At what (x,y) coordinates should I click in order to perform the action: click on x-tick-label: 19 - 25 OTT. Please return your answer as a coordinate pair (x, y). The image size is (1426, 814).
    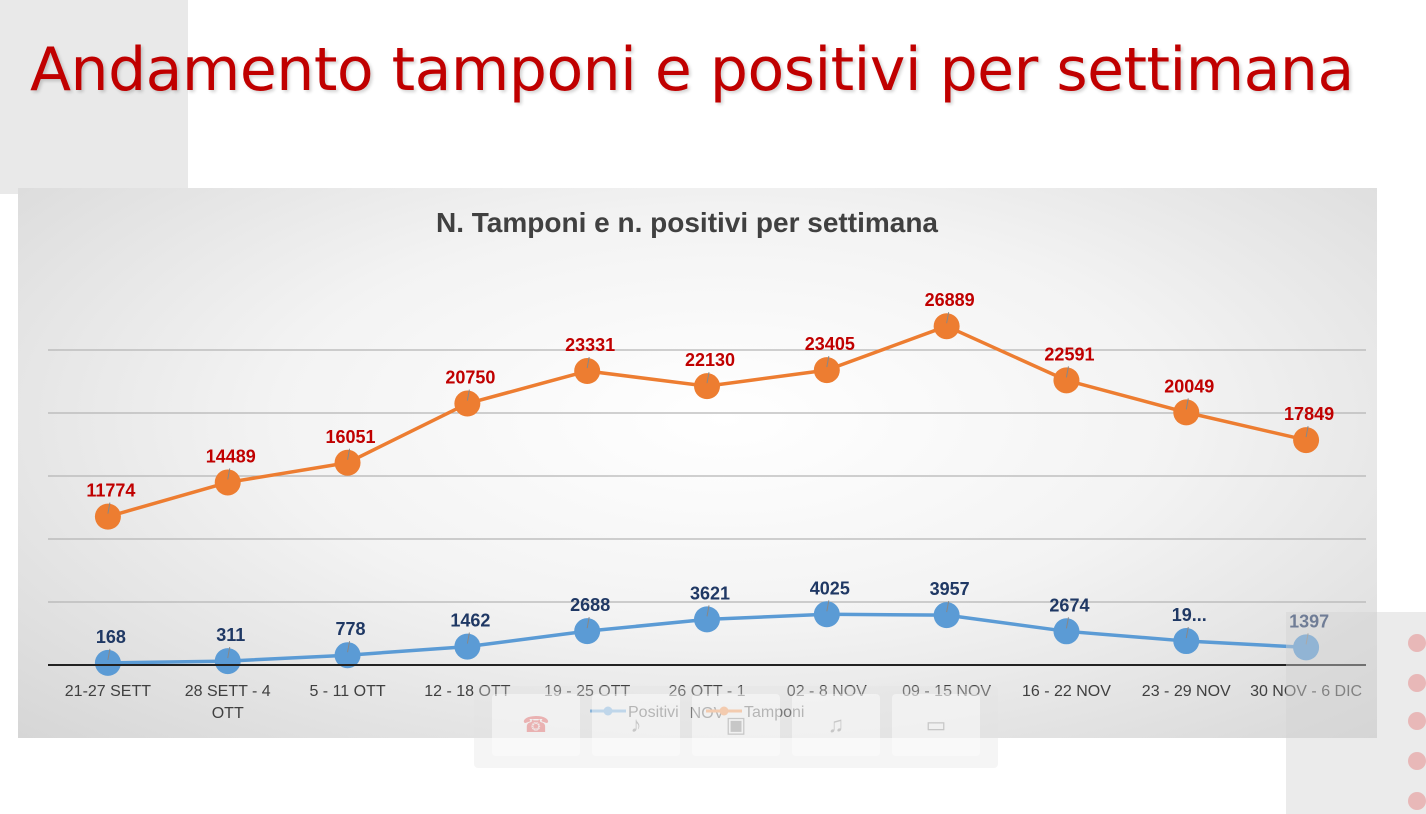
    Looking at the image, I should click on (587, 691).